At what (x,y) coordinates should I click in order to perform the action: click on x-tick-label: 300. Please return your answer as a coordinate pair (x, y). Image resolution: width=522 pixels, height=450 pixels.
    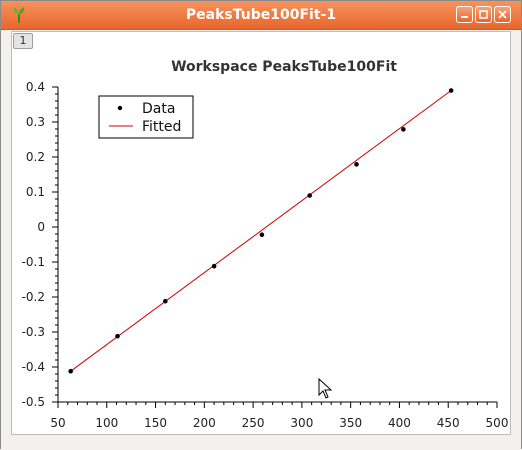
    Looking at the image, I should click on (301, 423).